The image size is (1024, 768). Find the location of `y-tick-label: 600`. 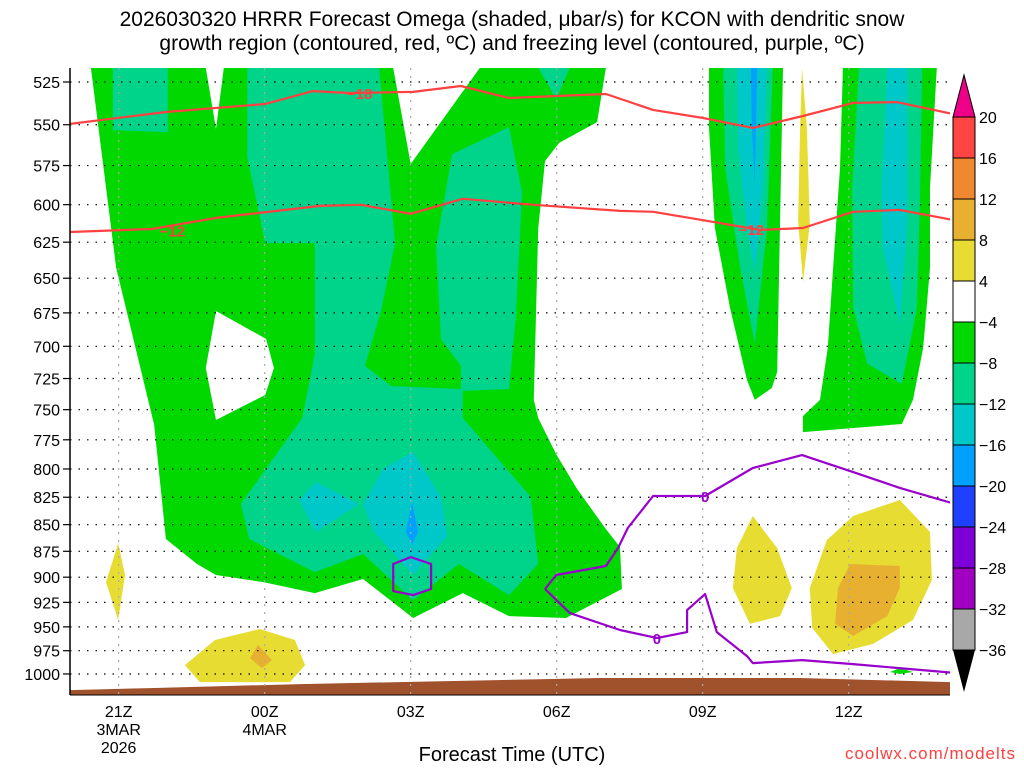

y-tick-label: 600 is located at coordinates (46, 206).